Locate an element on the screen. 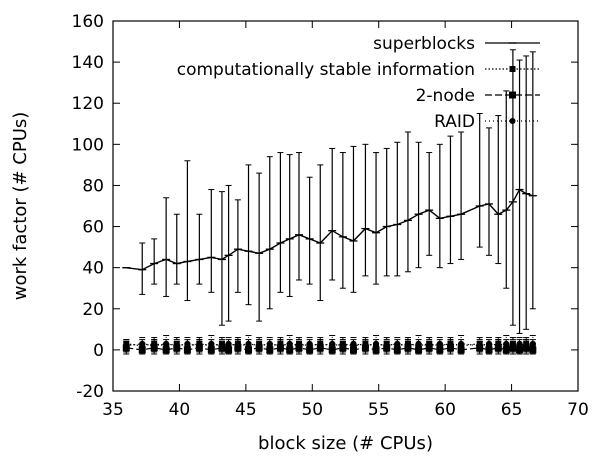 This screenshot has width=592, height=459. x-tick-label: 50 is located at coordinates (312, 410).